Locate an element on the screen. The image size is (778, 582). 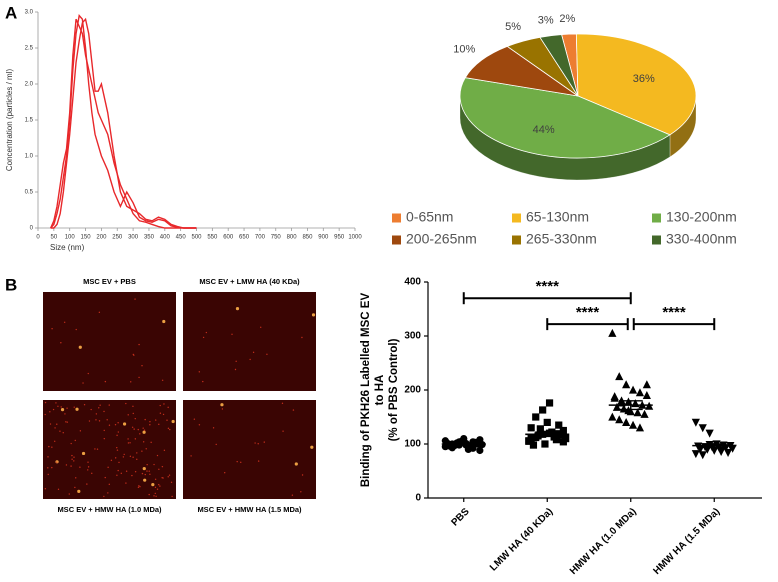
x-tick-label: 150 is located at coordinates (86, 238).